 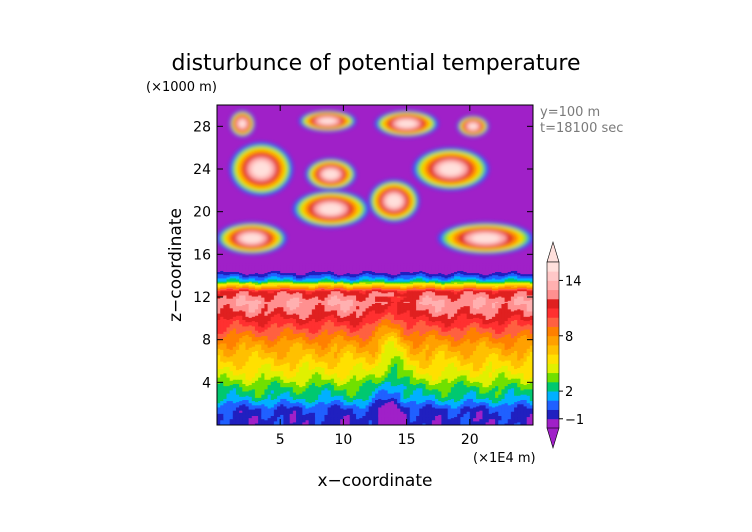 What do you see at coordinates (581, 128) in the screenshot?
I see `annotation-t: t=18100 sec` at bounding box center [581, 128].